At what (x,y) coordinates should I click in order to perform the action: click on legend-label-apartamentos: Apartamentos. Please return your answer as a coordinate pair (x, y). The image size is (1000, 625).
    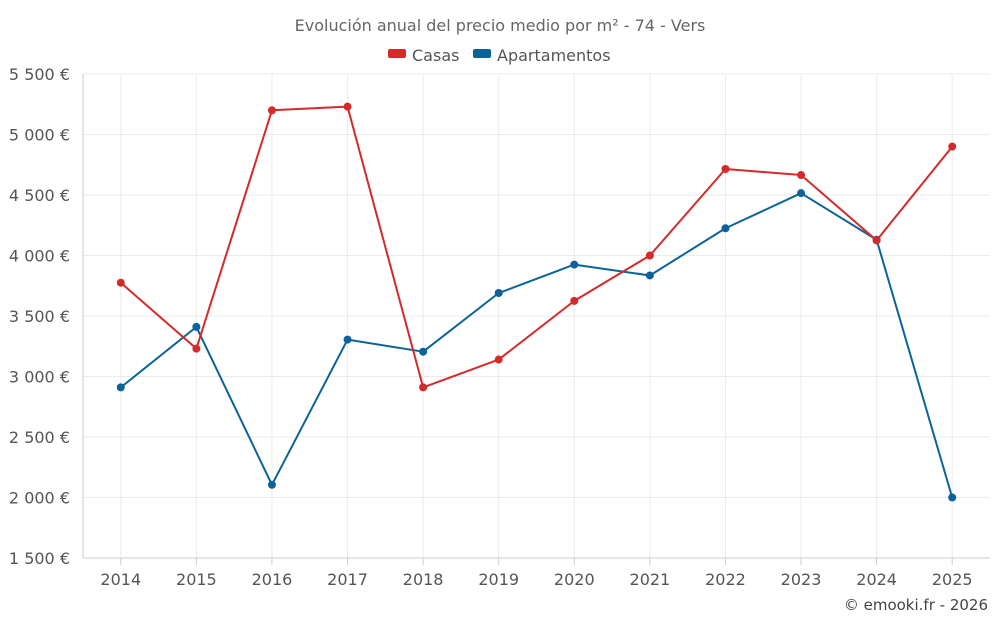
    Looking at the image, I should click on (554, 55).